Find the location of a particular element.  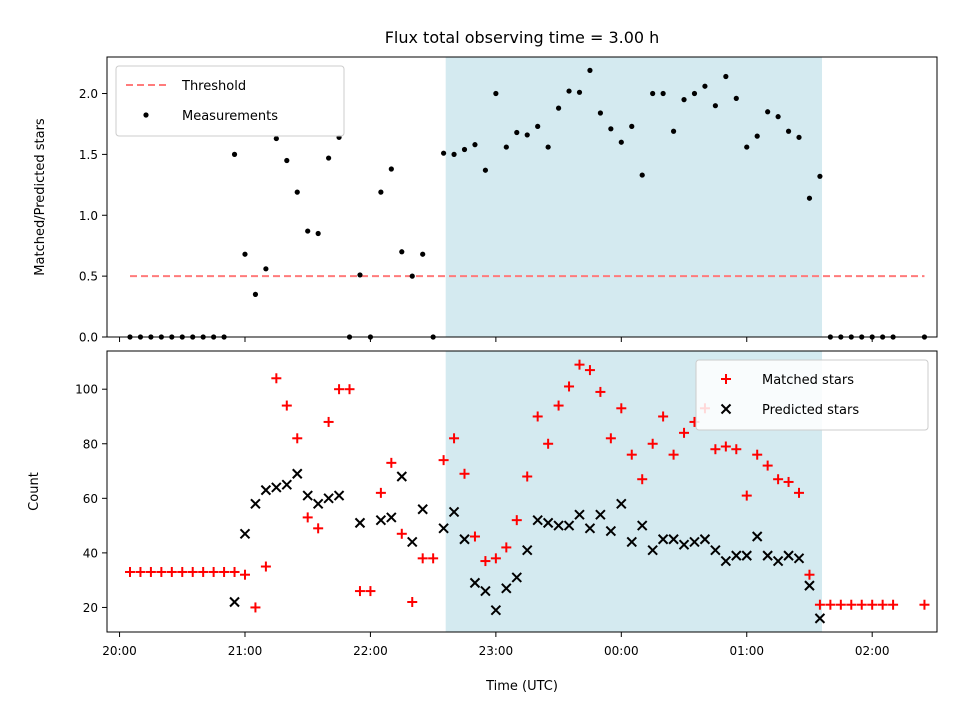

y-tick-label: 80 is located at coordinates (90, 444).